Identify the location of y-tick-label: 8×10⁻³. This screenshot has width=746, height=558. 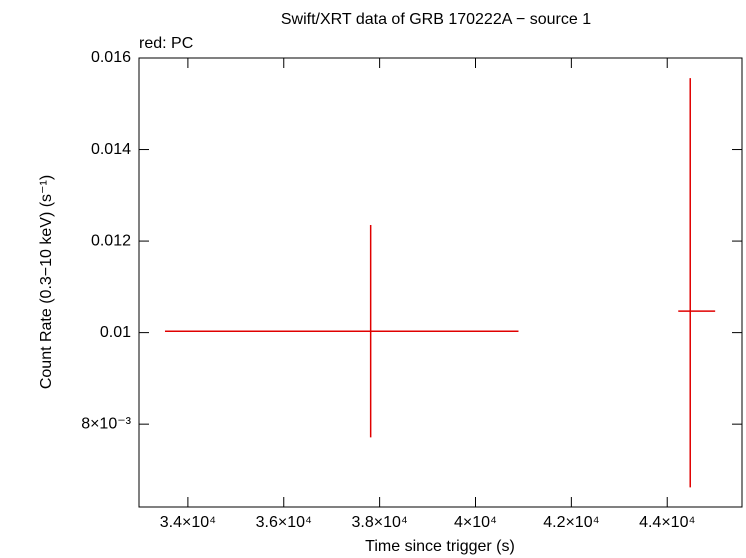
(106, 423).